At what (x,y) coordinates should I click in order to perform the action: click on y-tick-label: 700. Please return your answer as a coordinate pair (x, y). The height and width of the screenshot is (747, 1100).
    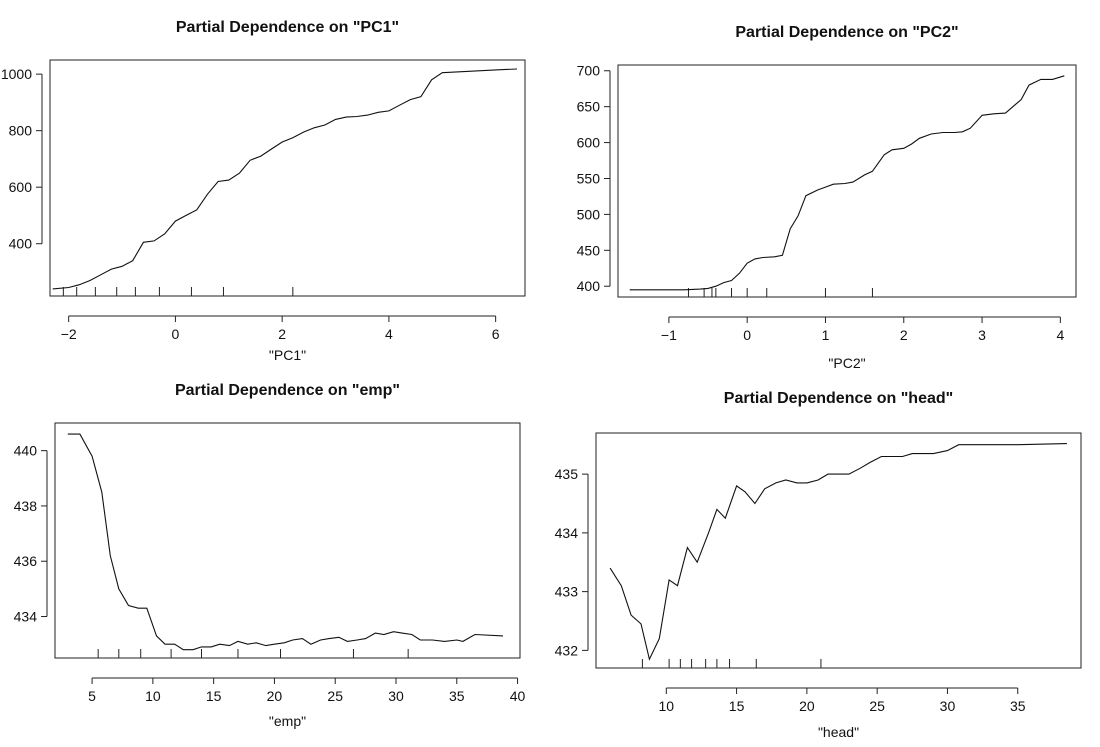
    Looking at the image, I should click on (589, 71).